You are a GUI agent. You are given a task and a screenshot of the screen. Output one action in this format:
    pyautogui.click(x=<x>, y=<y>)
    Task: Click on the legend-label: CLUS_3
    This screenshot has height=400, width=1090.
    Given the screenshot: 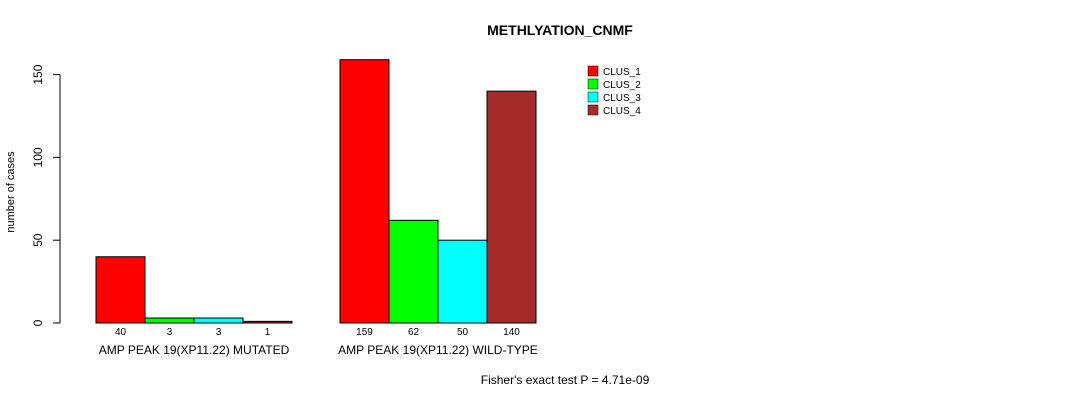 What is the action you would take?
    pyautogui.click(x=622, y=98)
    